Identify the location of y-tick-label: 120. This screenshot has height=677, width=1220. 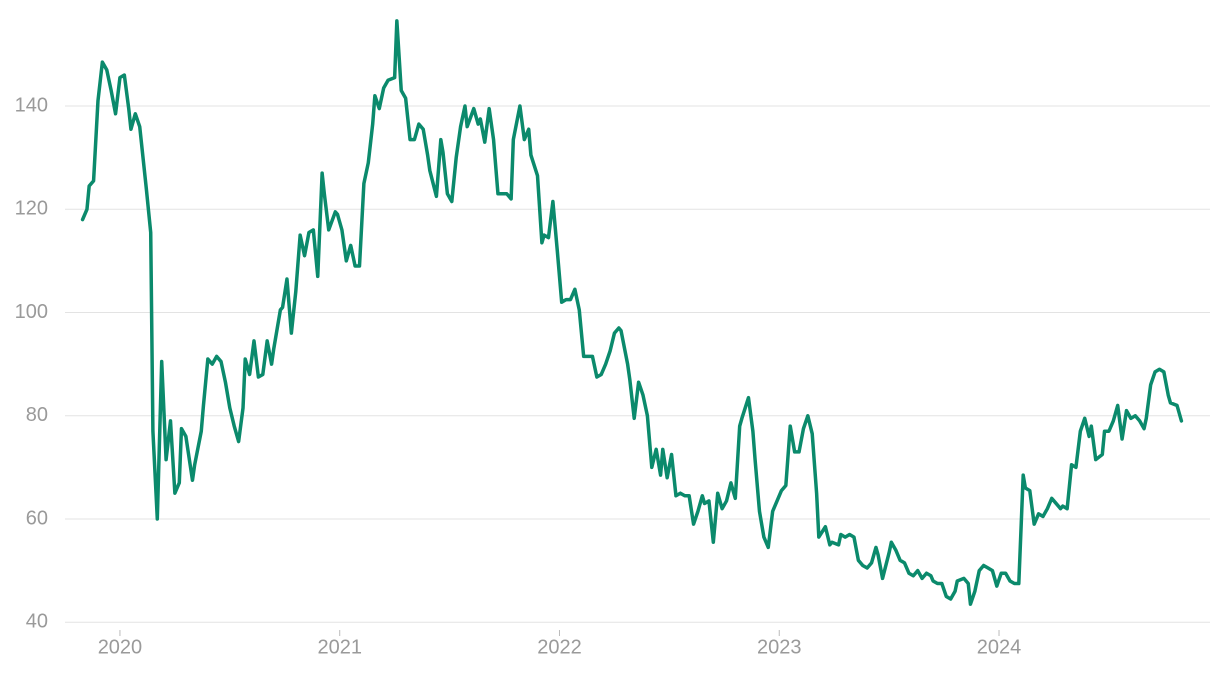
(31, 209).